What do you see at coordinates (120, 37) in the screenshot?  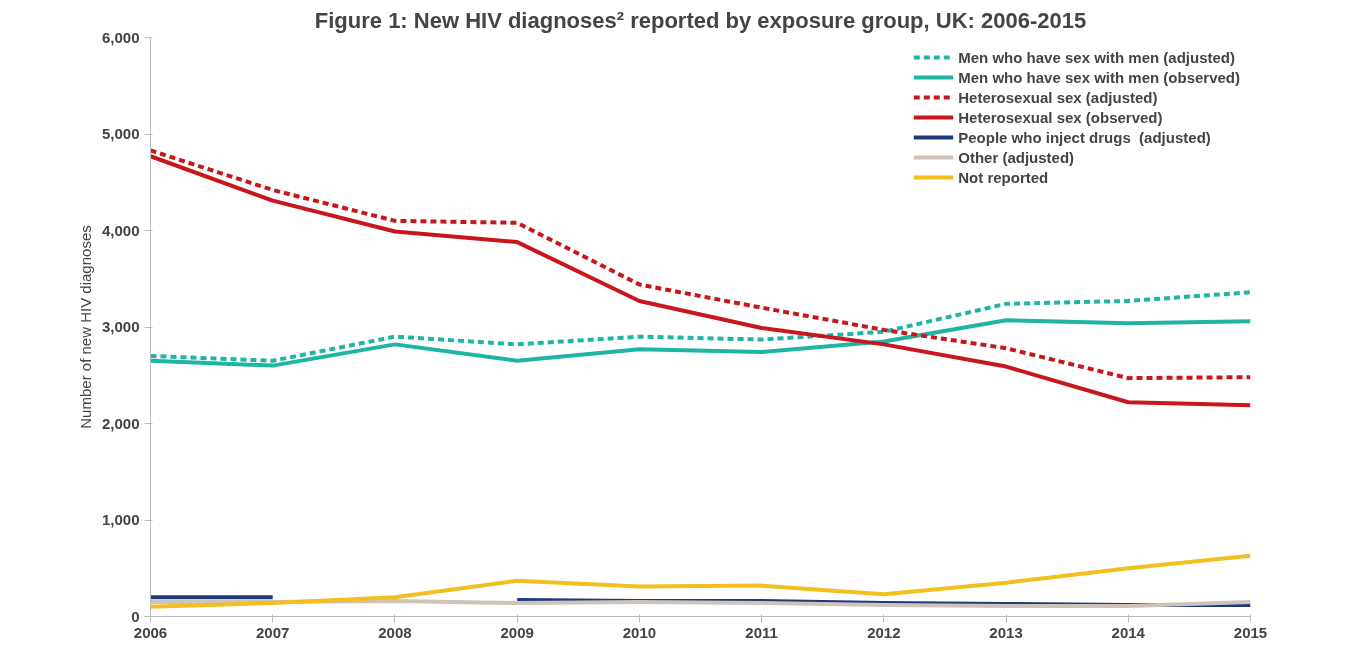 I see `y-tick-label: 6,000` at bounding box center [120, 37].